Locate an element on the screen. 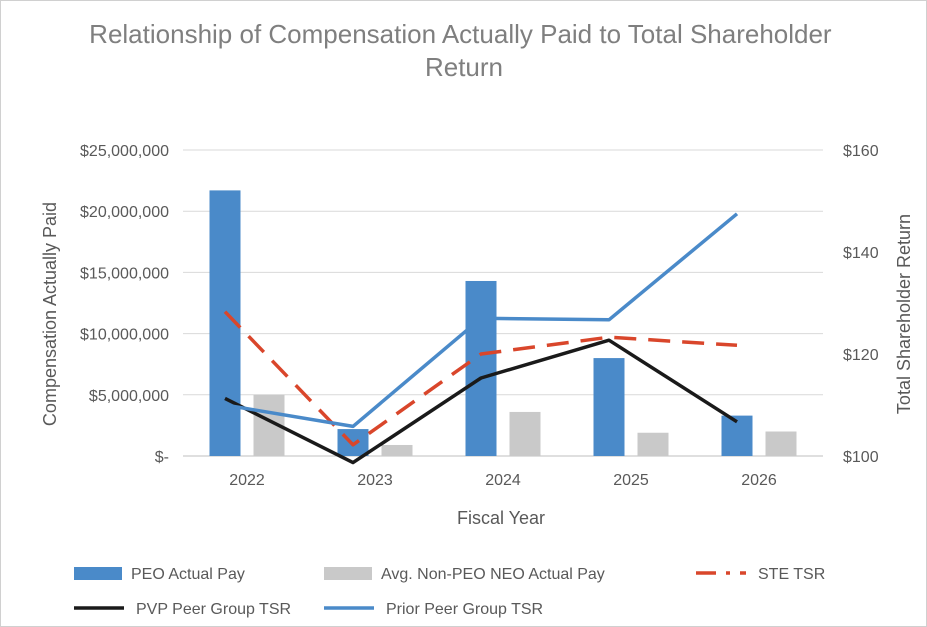  y-tick-label: $25,000,000 is located at coordinates (124, 151).